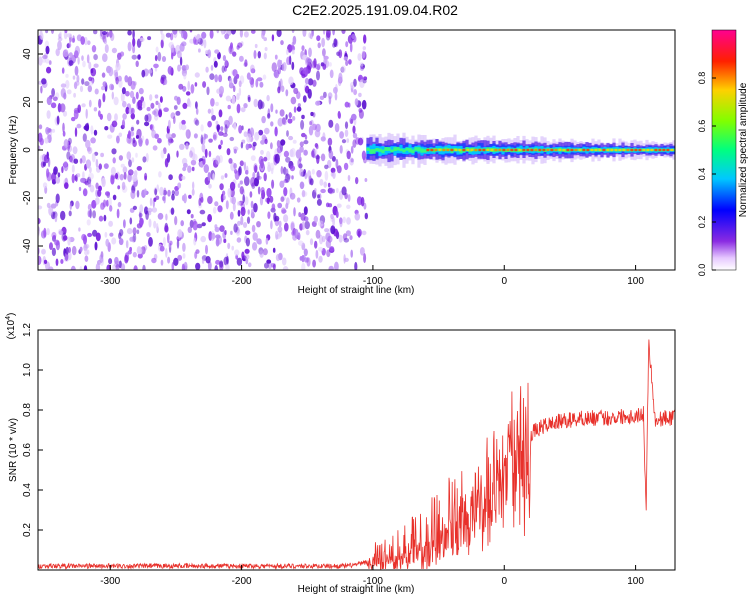 This screenshot has height=600, width=750. Describe the element at coordinates (422, 150) in the screenshot. I see `spectrogram-band-cell` at that location.